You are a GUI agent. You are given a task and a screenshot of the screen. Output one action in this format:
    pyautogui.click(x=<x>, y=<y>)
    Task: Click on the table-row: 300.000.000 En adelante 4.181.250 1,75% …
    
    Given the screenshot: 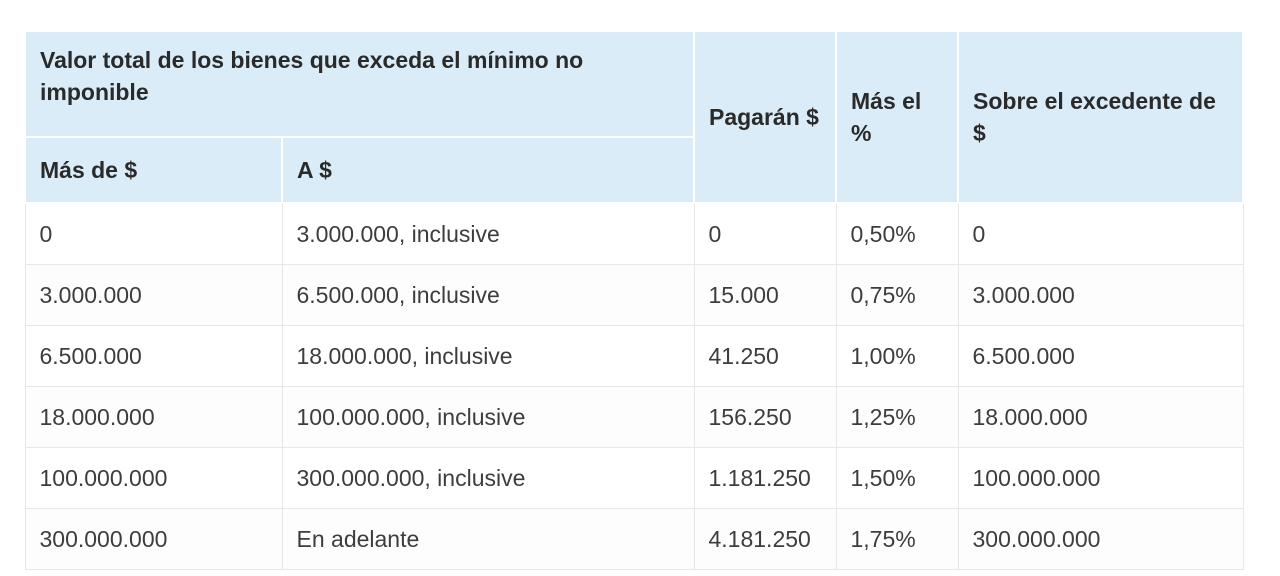 What is the action you would take?
    pyautogui.click(x=634, y=539)
    